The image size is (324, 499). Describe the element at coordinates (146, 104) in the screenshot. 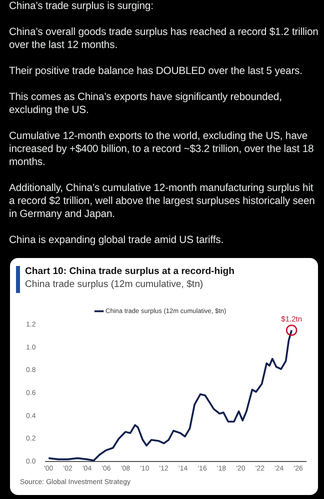

I see `text: This comes as China’s exports have significantly rebounded, excluding the US.` at that location.